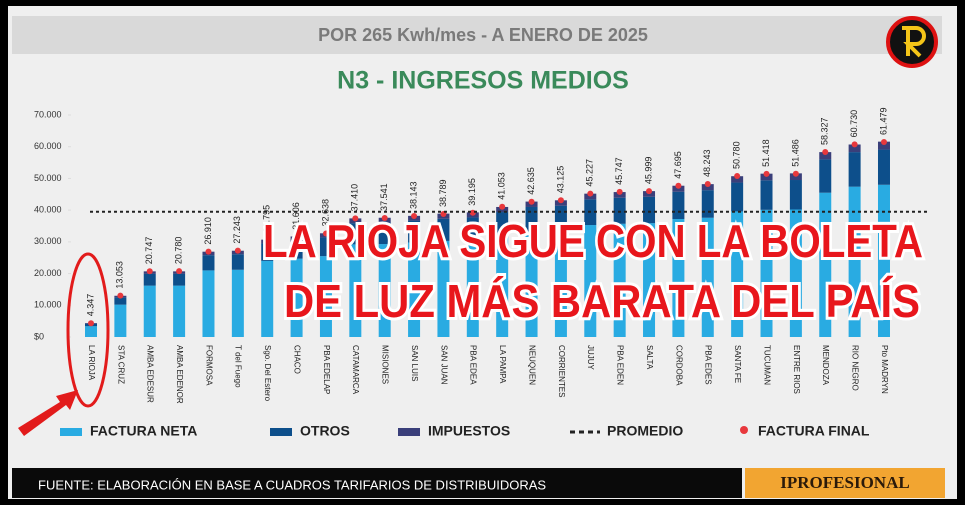 The width and height of the screenshot is (965, 505). Describe the element at coordinates (825, 131) in the screenshot. I see `data-label: 58.327` at that location.